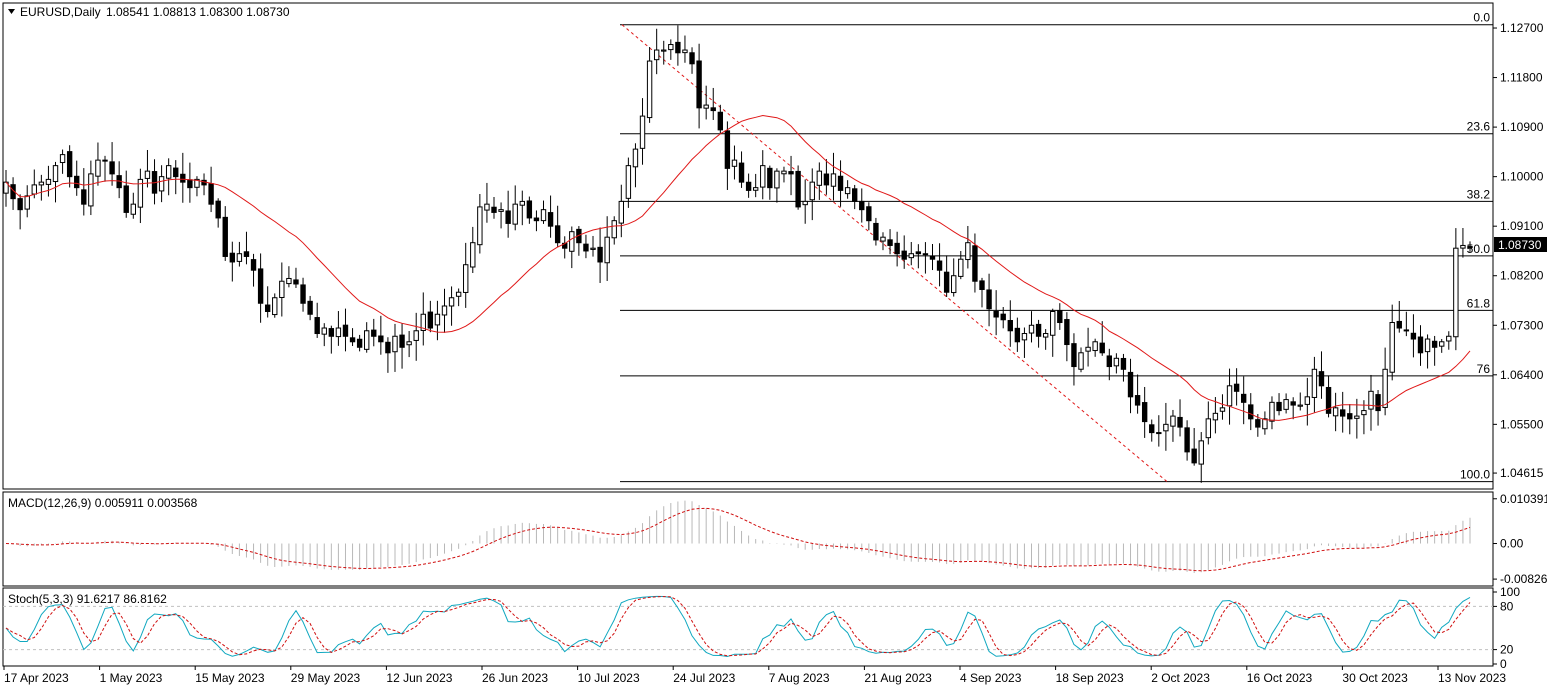 The height and width of the screenshot is (685, 1547). Describe the element at coordinates (1522, 177) in the screenshot. I see `price-tick-label: 1.10000` at that location.